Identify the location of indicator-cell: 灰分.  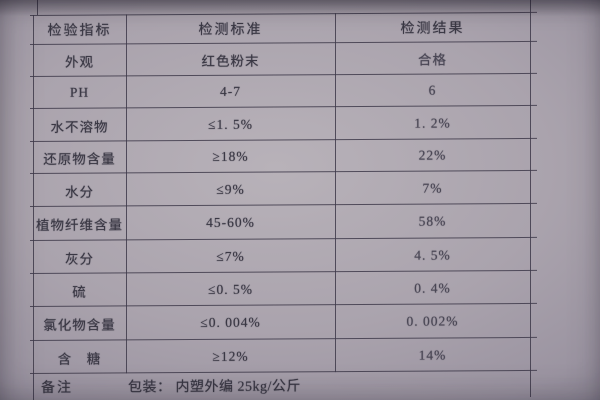
(79, 259).